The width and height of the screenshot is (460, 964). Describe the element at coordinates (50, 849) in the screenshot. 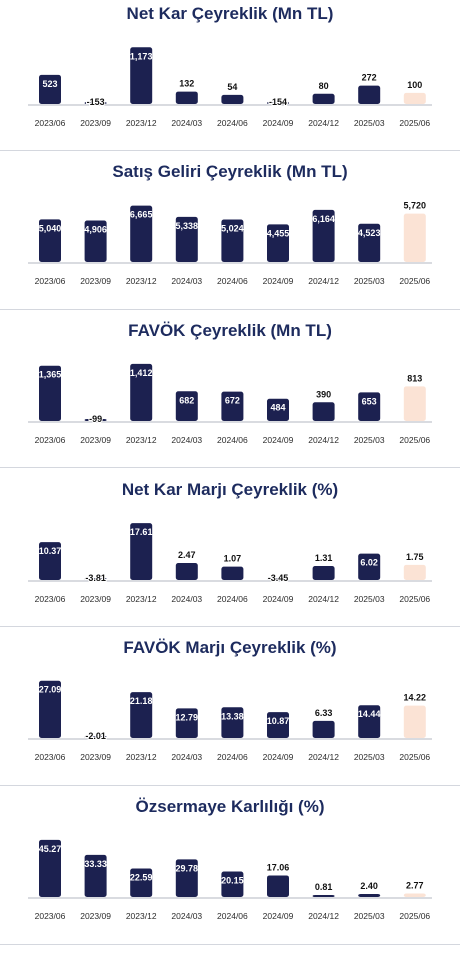

I see `data-label: 45.27` at that location.